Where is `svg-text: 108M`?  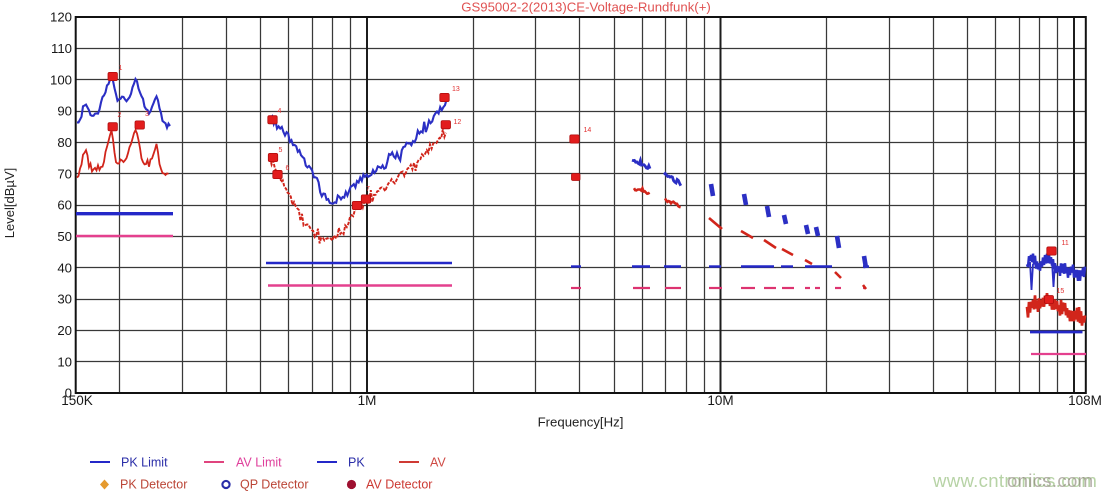 svg-text: 108M is located at coordinates (1085, 400).